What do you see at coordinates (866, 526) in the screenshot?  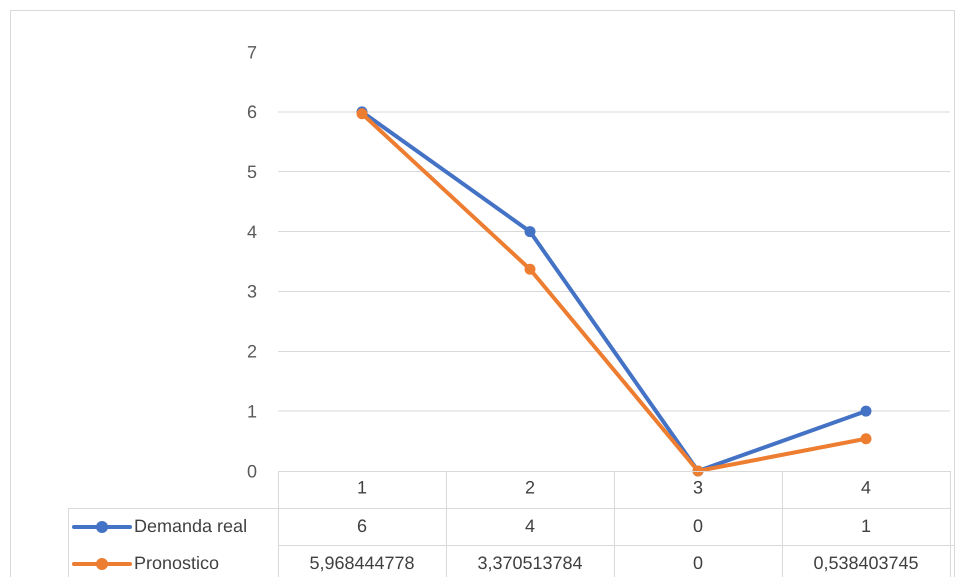 I see `data-label: 1` at bounding box center [866, 526].